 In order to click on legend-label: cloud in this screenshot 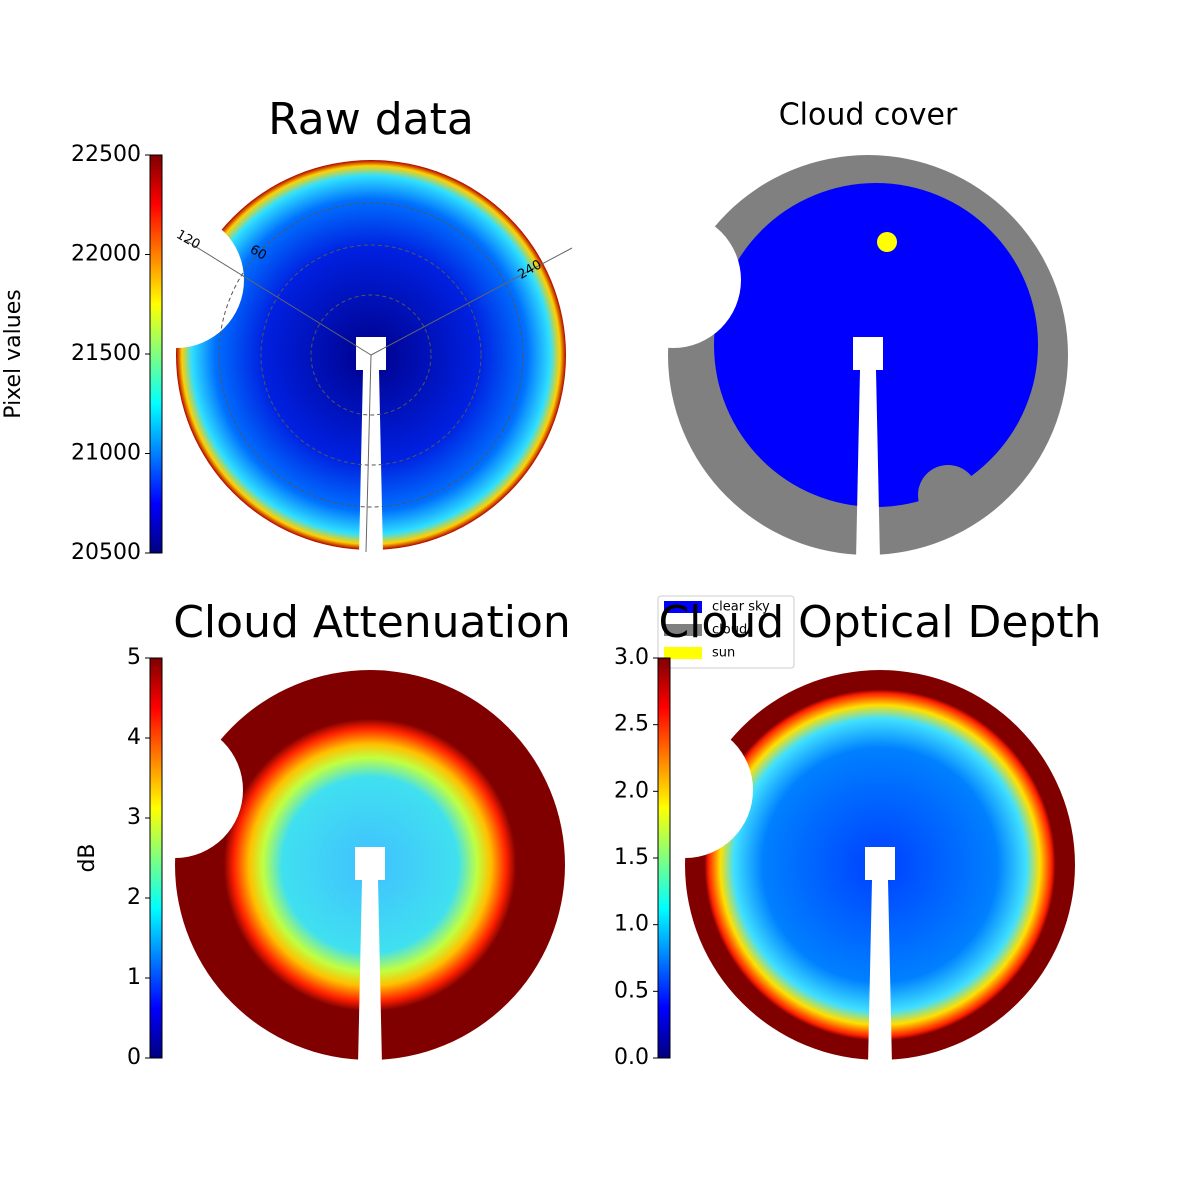, I will do `click(729, 630)`.